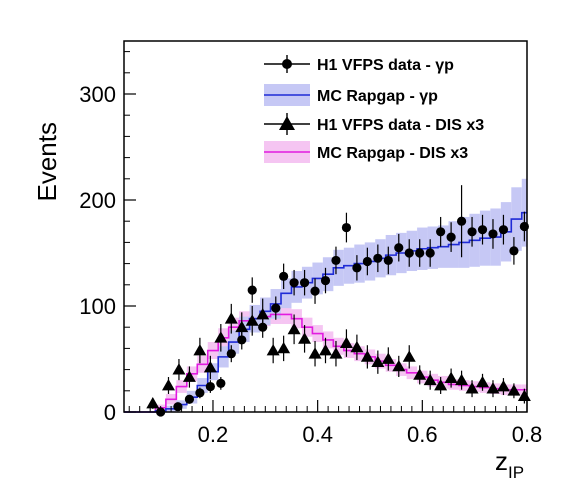 The width and height of the screenshot is (567, 491). I want to click on legend-label: MC Rapgap - γp, so click(377, 96).